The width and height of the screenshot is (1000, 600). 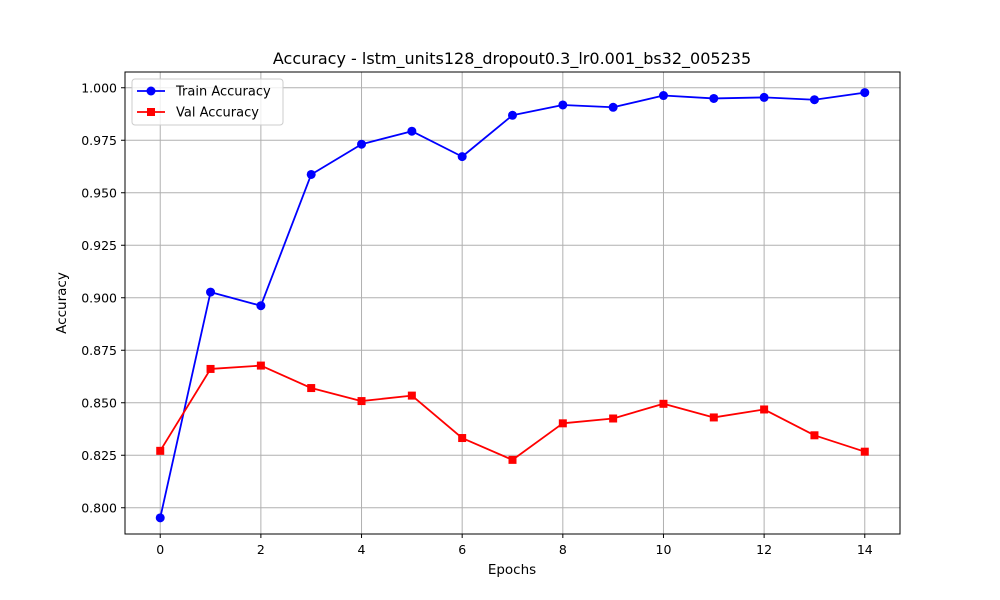 What do you see at coordinates (99, 350) in the screenshot?
I see `y-tick-label: 0.875` at bounding box center [99, 350].